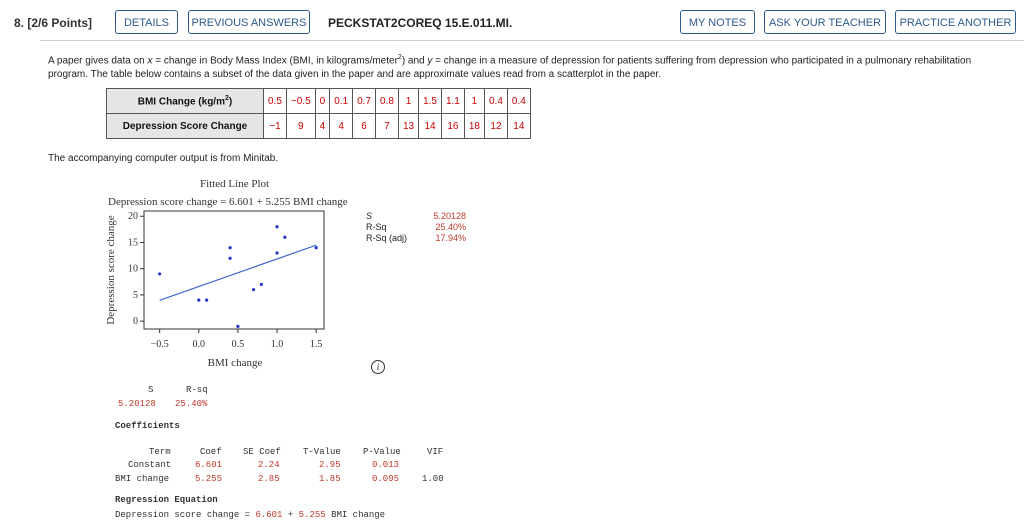  I want to click on coef-header-term: Term, so click(160, 452).